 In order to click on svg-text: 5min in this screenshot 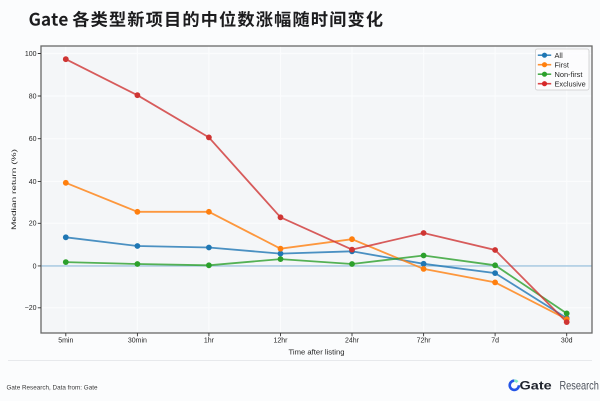, I will do `click(65, 341)`.